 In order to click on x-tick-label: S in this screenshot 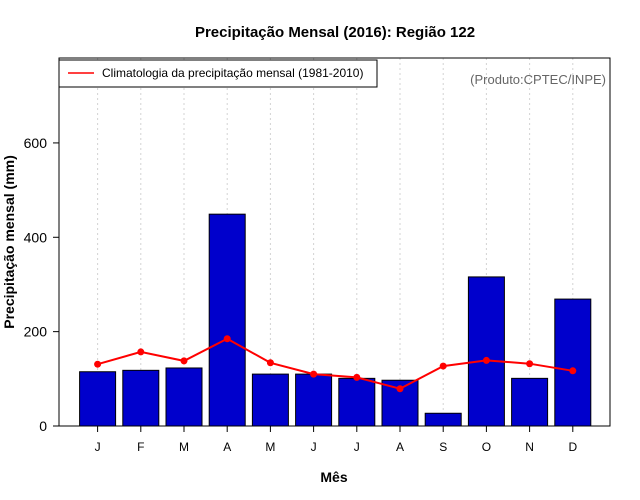, I will do `click(443, 447)`.